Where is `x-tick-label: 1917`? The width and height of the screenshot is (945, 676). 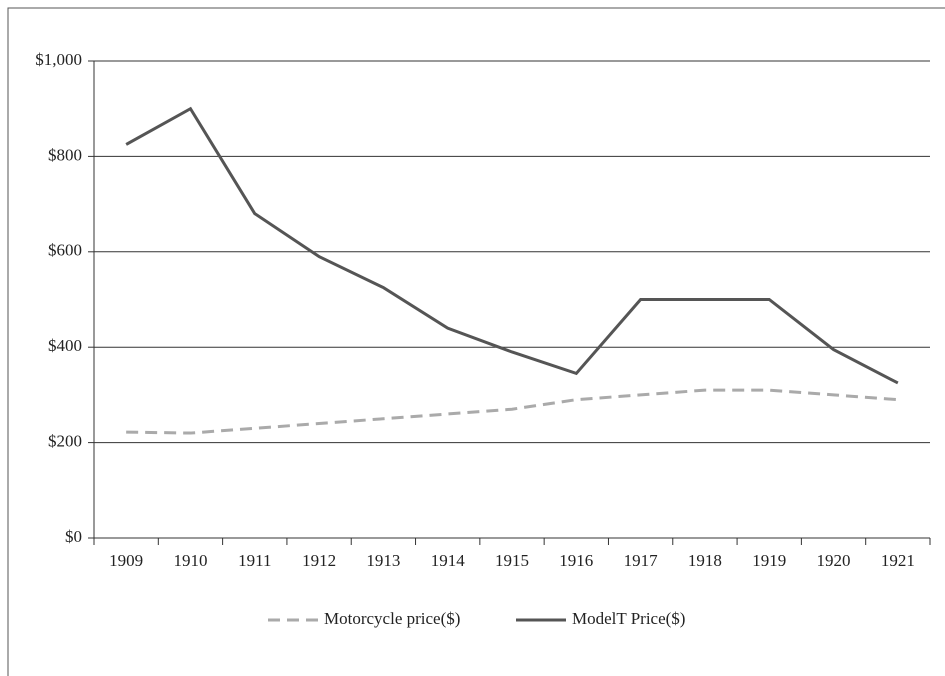
x-tick-label: 1917 is located at coordinates (641, 560).